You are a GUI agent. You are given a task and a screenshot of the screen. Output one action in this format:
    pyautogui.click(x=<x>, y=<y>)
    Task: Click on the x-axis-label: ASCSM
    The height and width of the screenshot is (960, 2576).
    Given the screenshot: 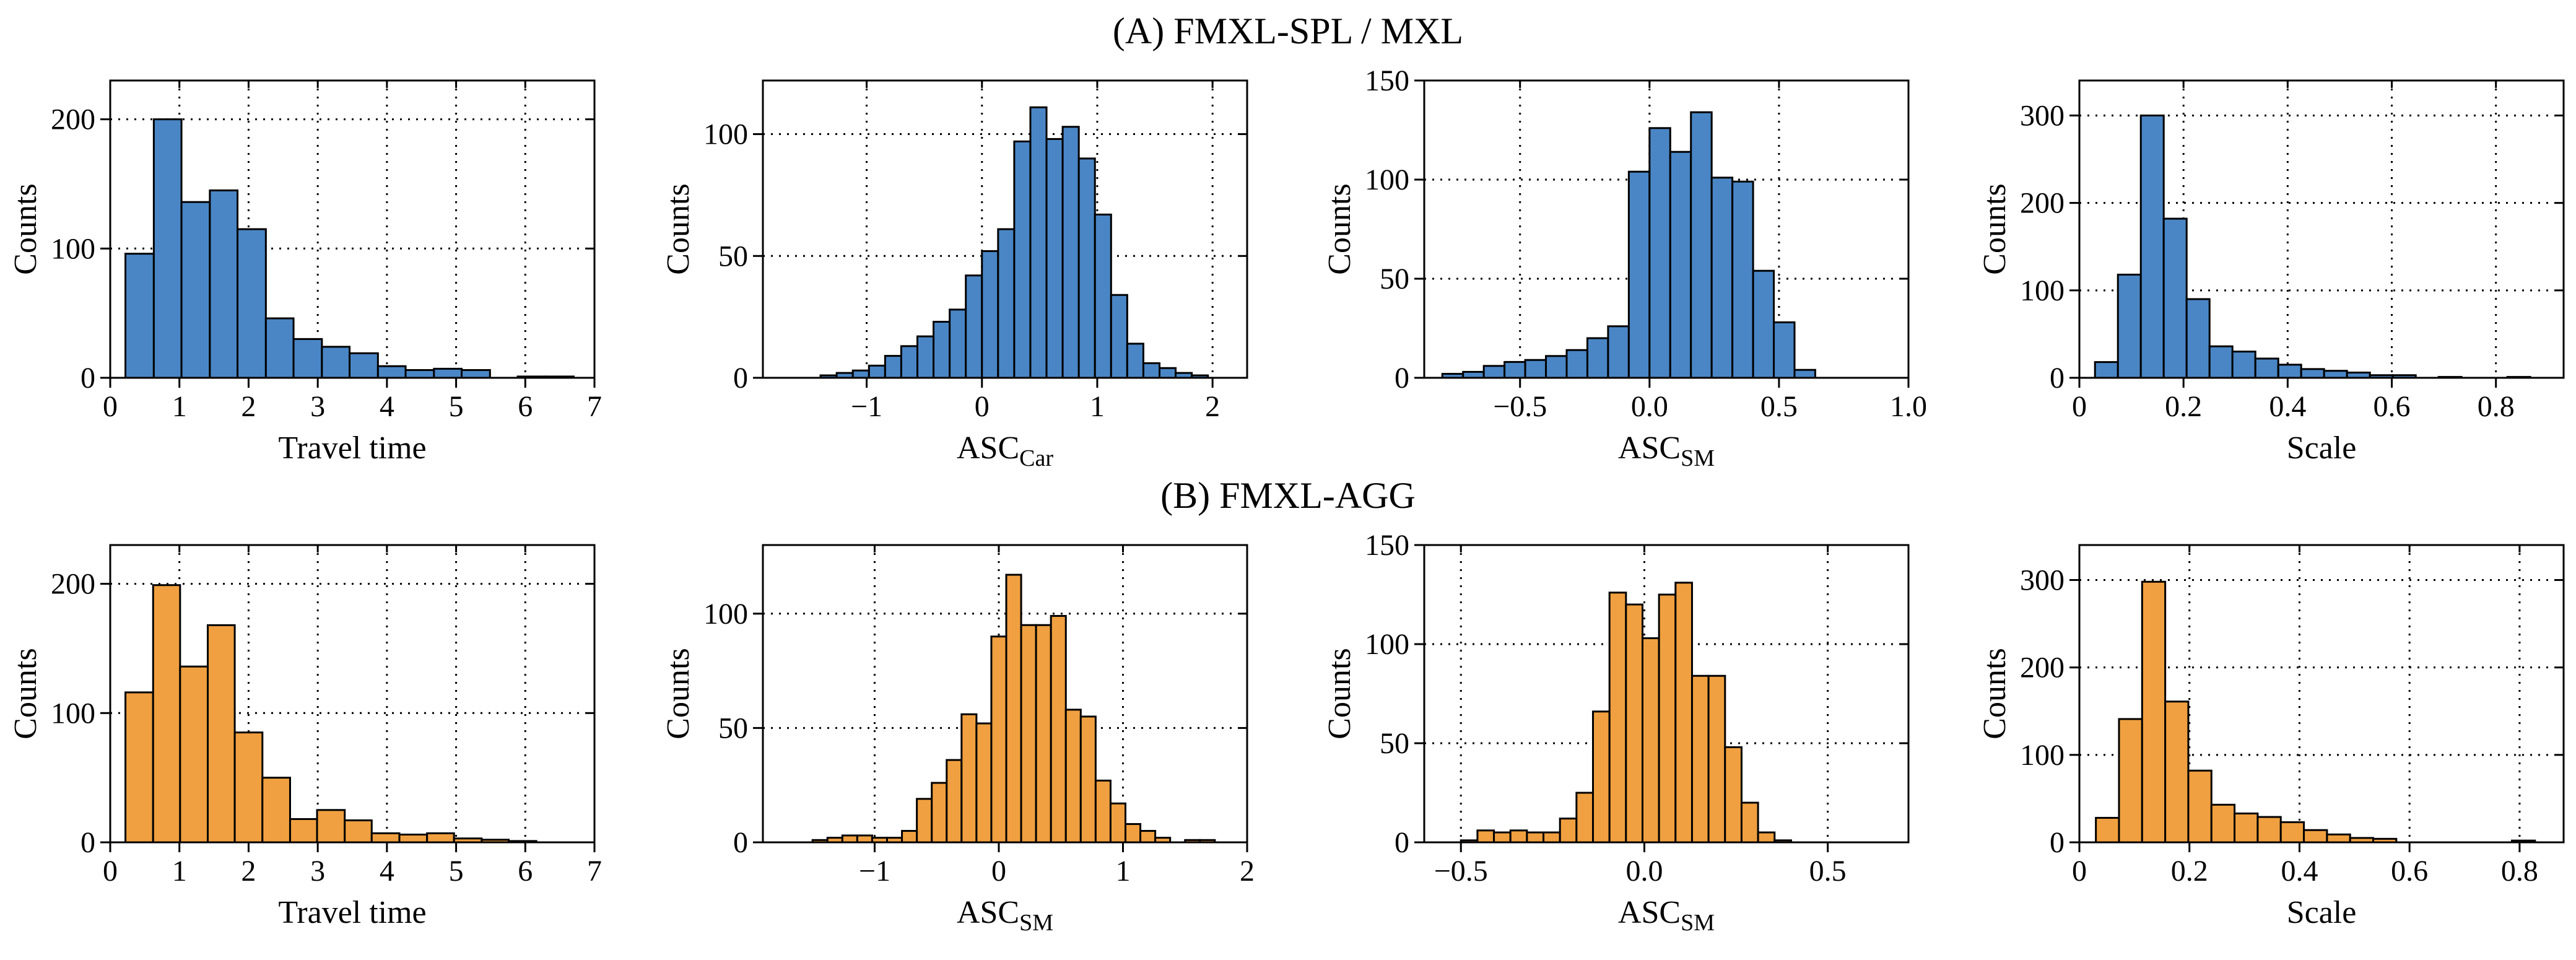 What is the action you would take?
    pyautogui.click(x=1005, y=915)
    